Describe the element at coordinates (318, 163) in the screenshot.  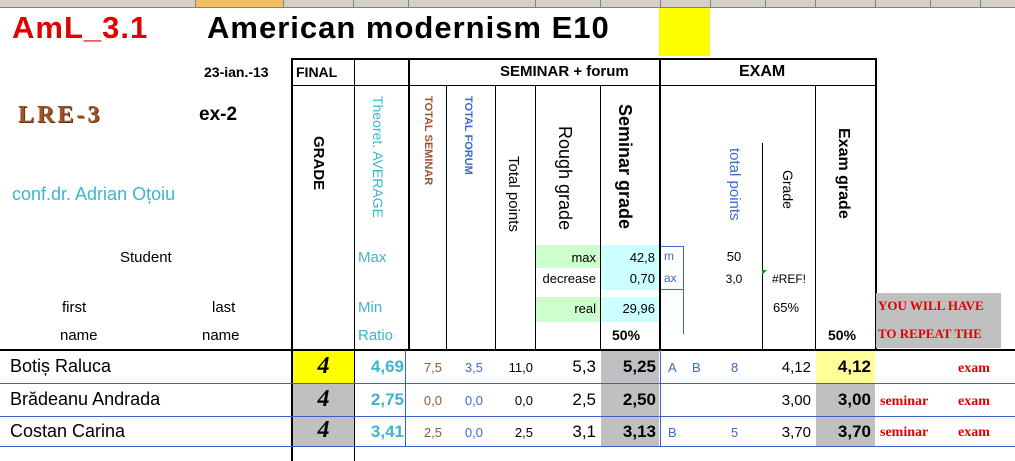
I see `grade-column-header: GRADE` at that location.